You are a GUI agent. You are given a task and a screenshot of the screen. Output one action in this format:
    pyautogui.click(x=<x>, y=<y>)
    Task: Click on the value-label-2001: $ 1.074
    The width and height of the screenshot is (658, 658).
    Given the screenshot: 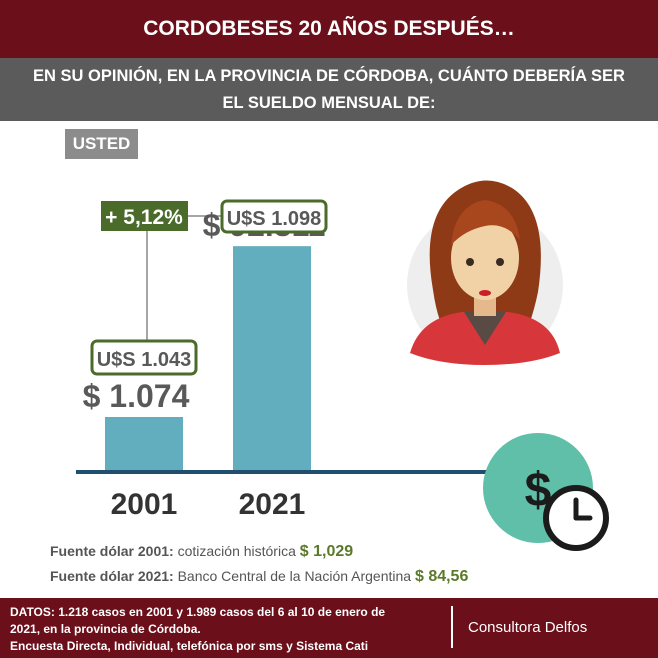 What is the action you would take?
    pyautogui.click(x=136, y=396)
    